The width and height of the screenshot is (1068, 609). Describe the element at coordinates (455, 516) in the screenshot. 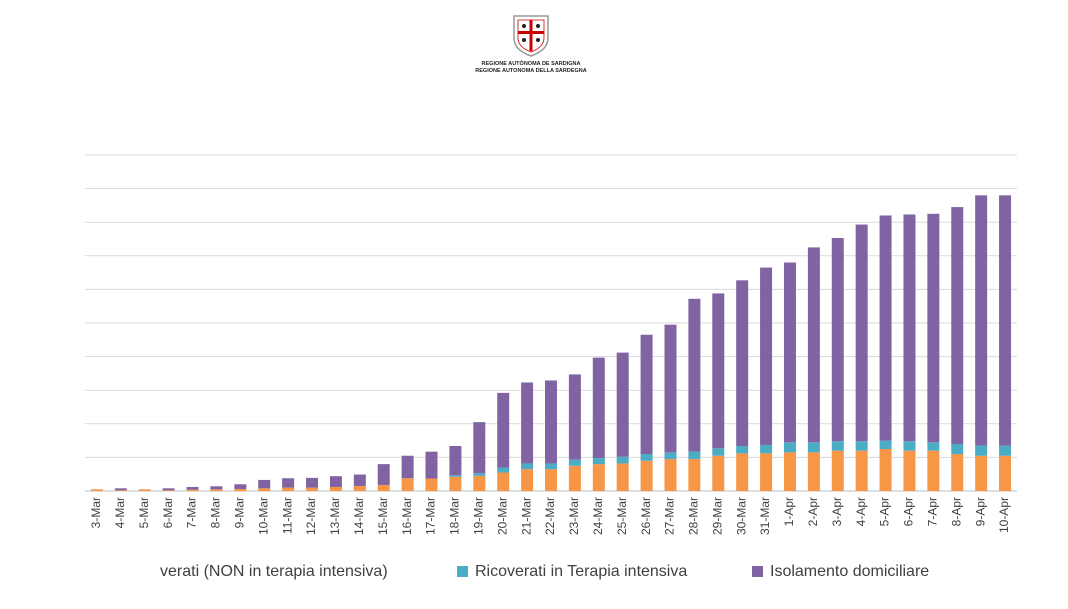

I see `x-tick-label: 18-Mar` at that location.